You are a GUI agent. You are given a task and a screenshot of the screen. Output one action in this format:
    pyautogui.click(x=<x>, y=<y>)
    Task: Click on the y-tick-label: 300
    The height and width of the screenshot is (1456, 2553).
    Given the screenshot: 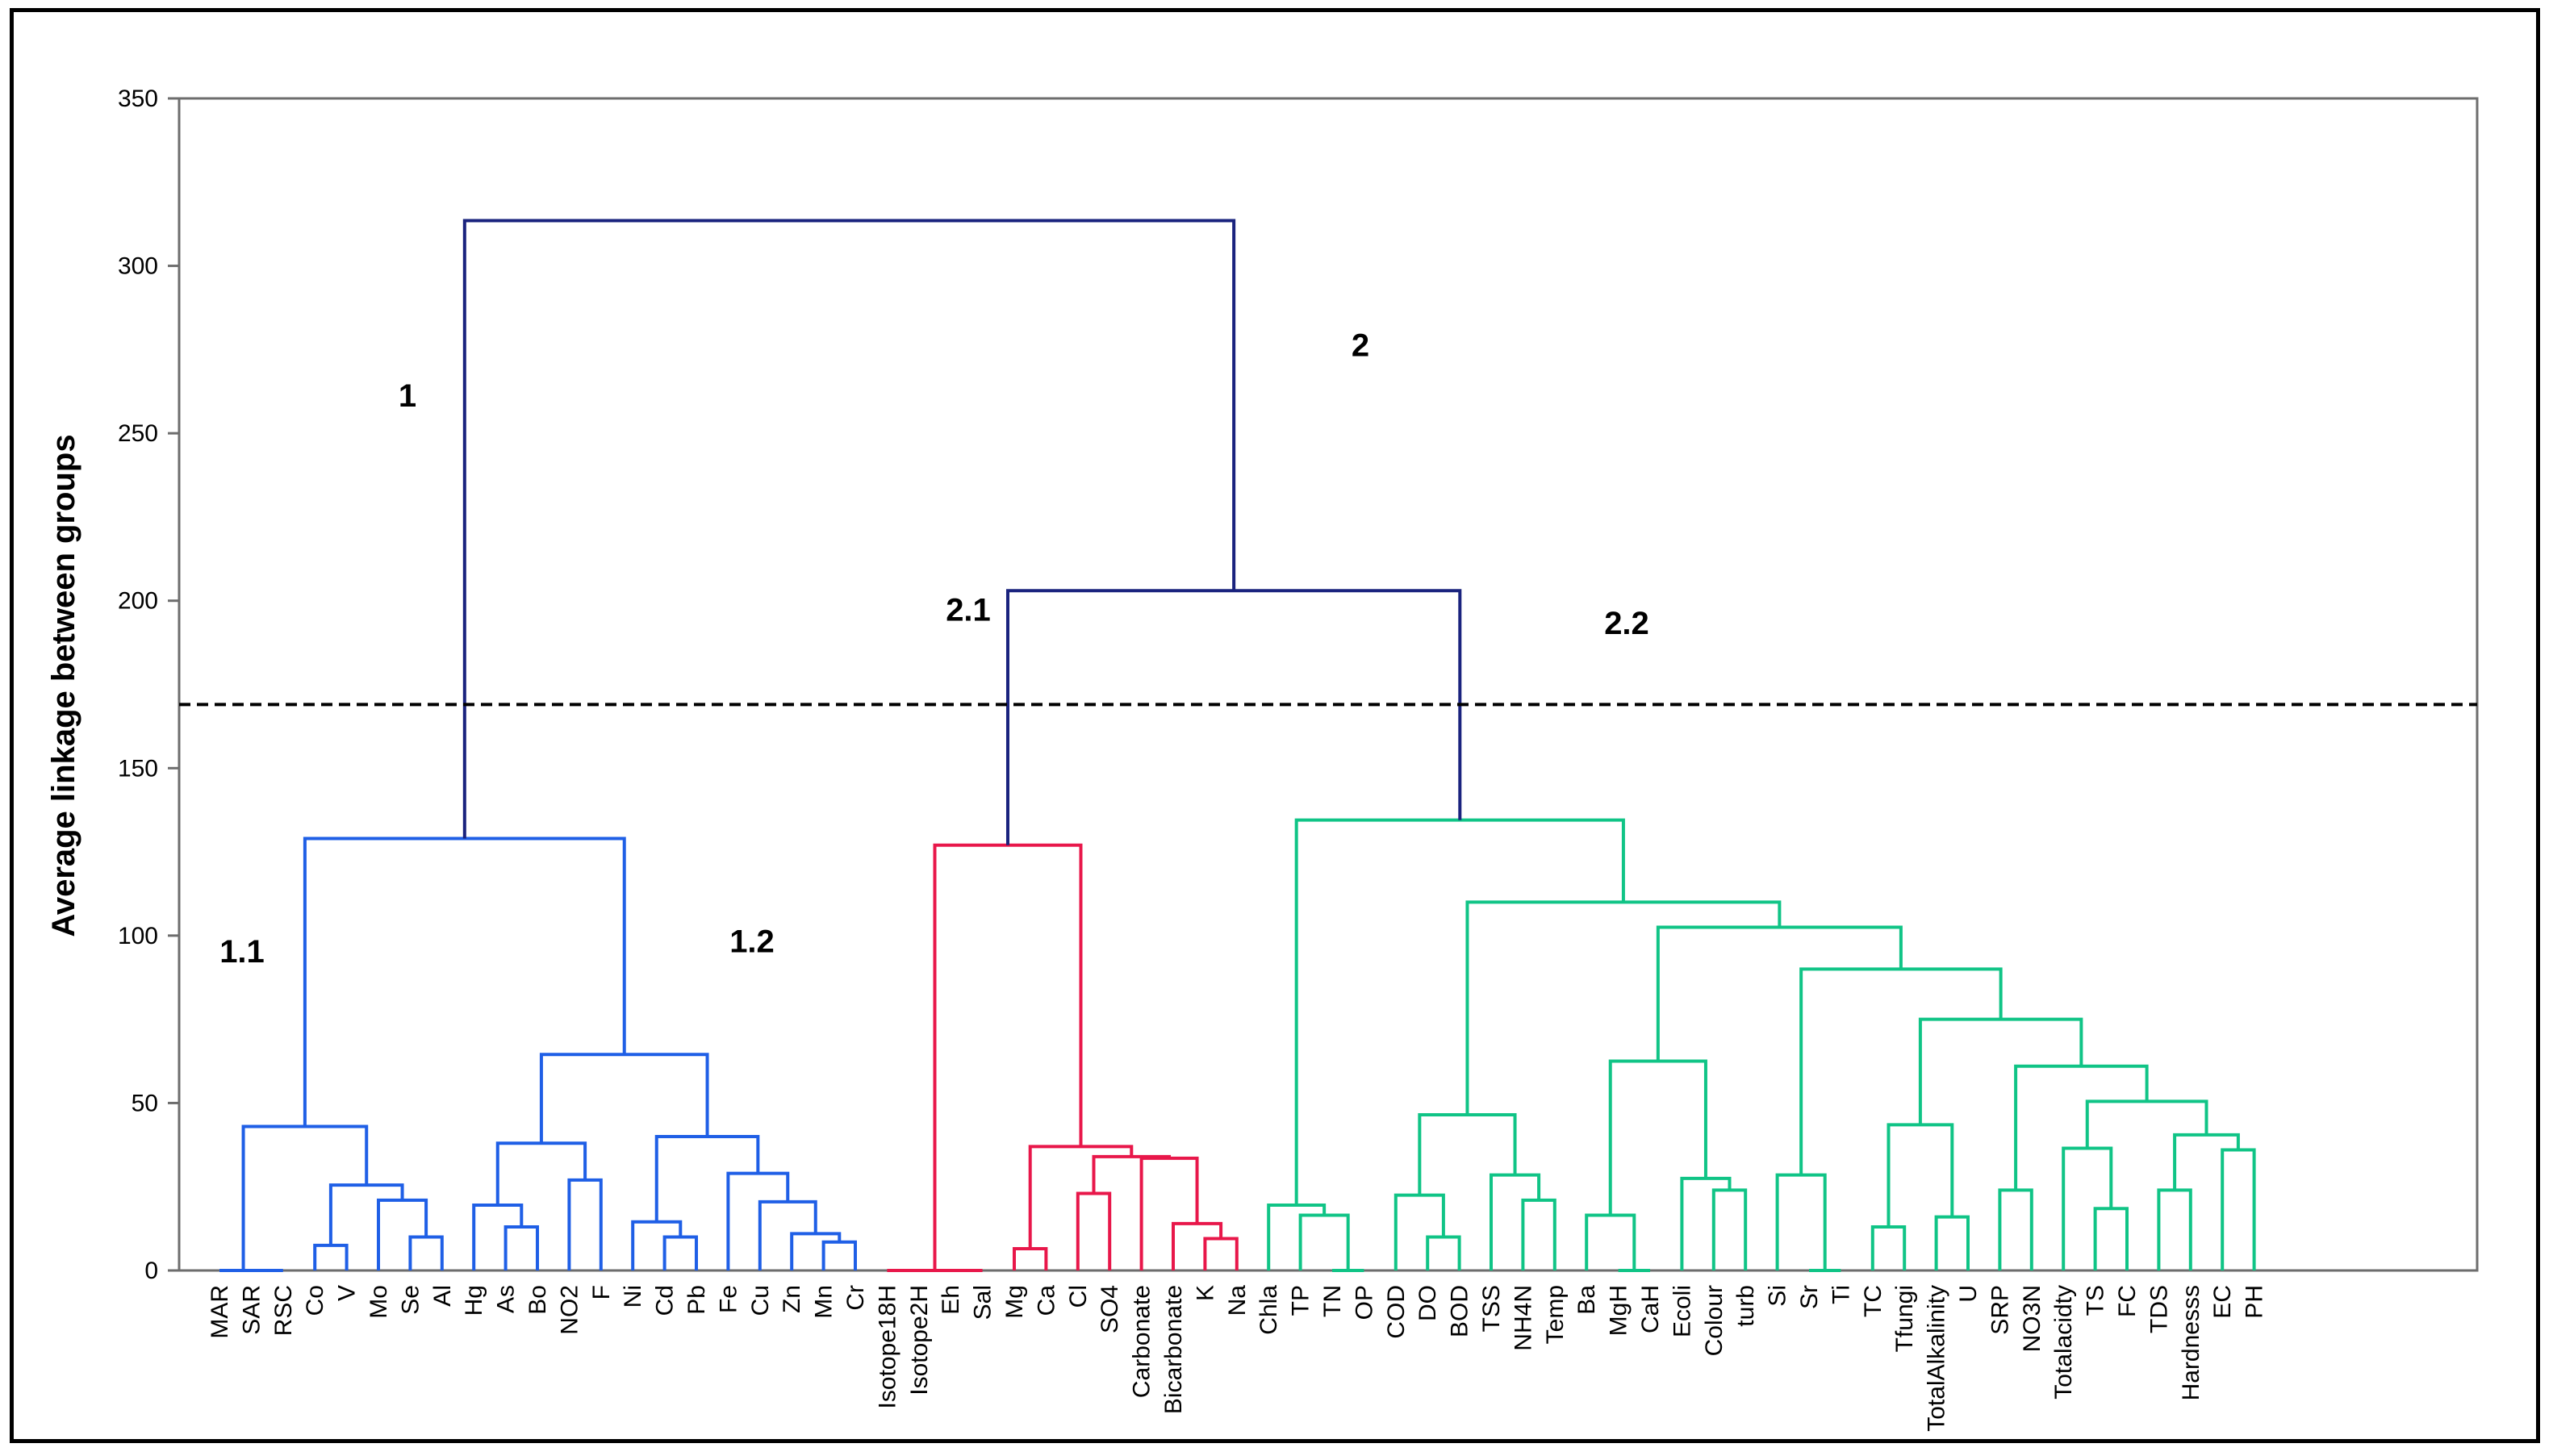 What is the action you would take?
    pyautogui.click(x=138, y=266)
    